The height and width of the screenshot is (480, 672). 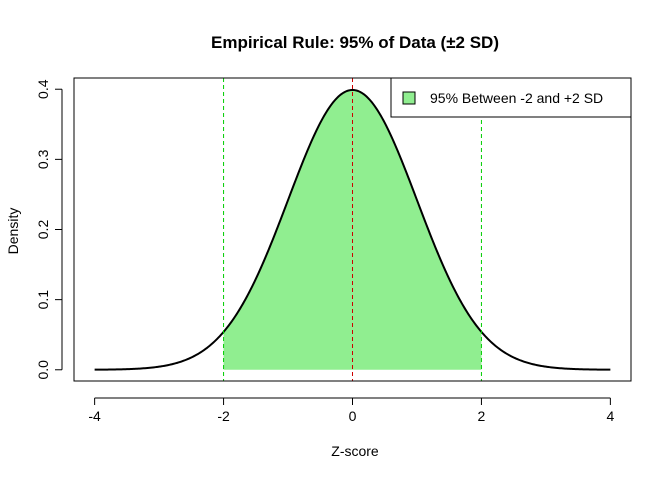 I want to click on legend-box, so click(x=511, y=97).